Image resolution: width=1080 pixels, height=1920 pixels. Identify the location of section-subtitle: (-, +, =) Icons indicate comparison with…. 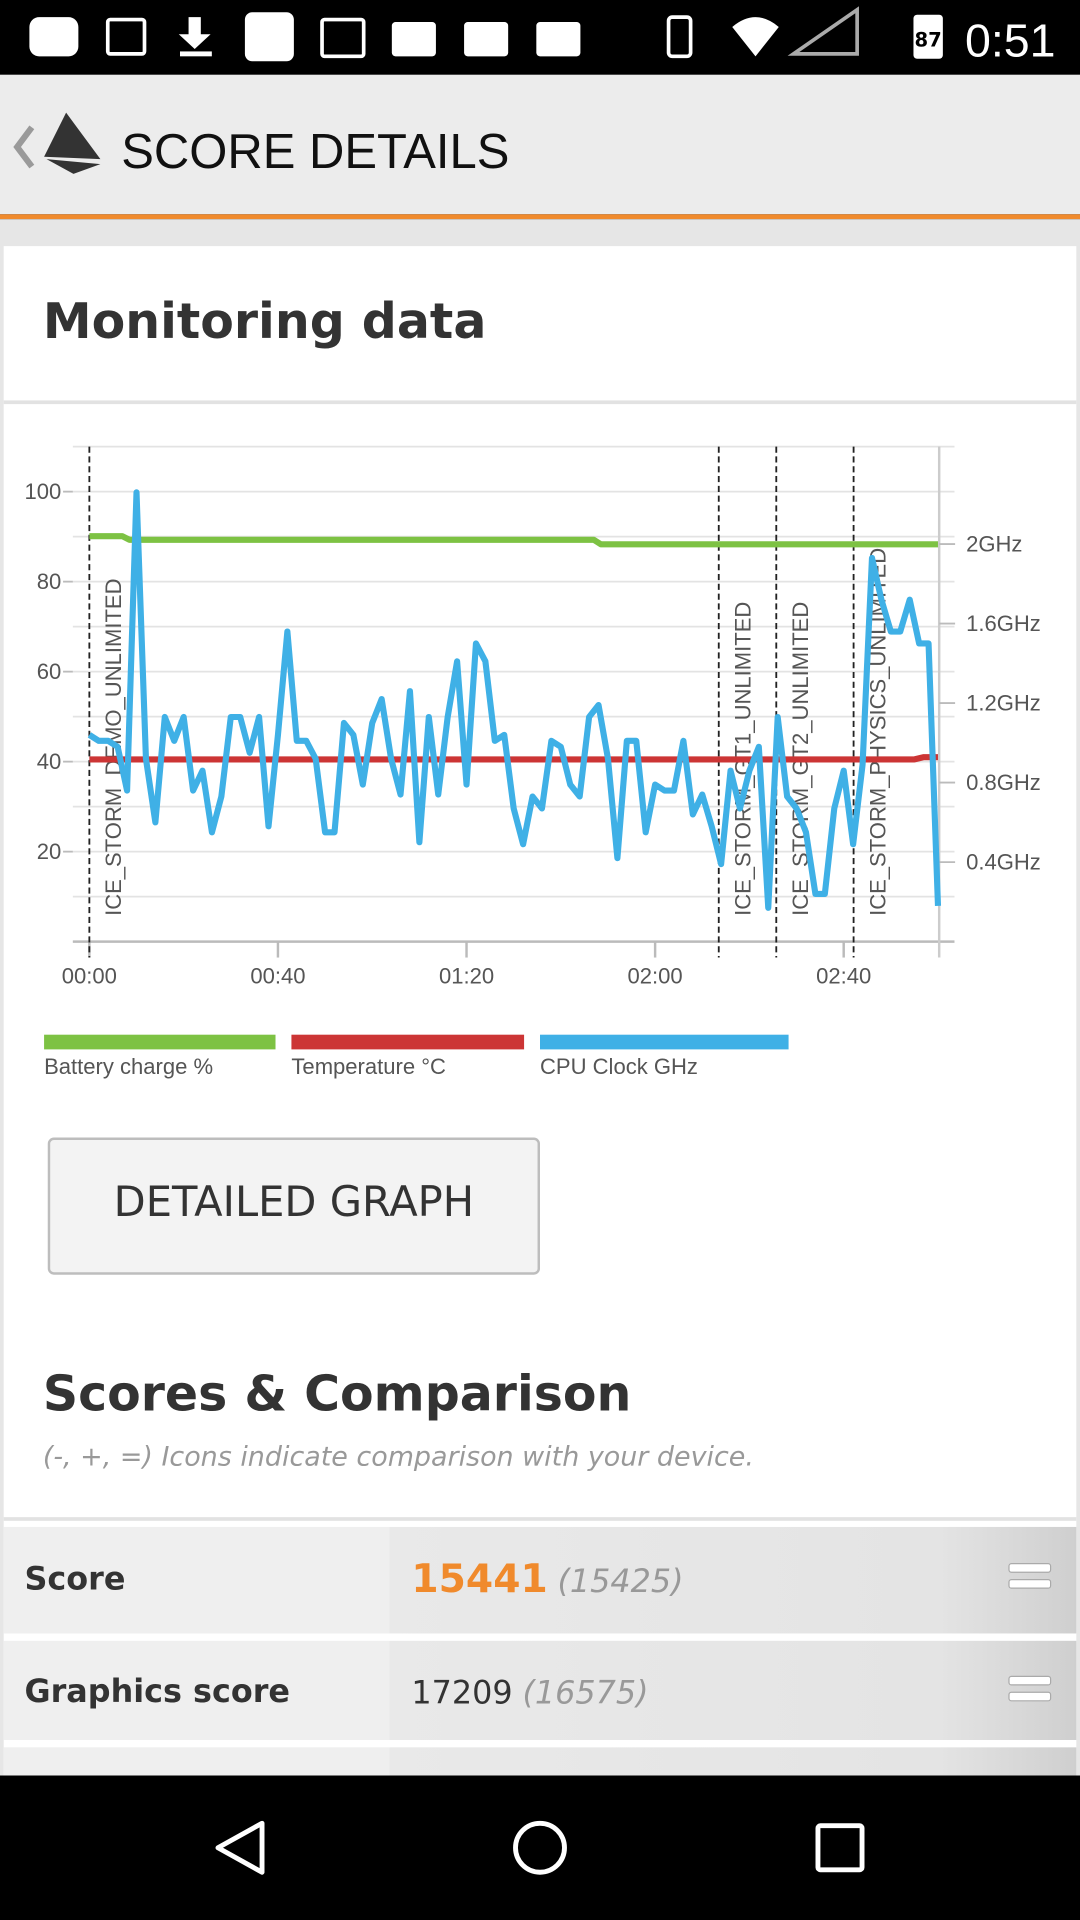
(398, 1457).